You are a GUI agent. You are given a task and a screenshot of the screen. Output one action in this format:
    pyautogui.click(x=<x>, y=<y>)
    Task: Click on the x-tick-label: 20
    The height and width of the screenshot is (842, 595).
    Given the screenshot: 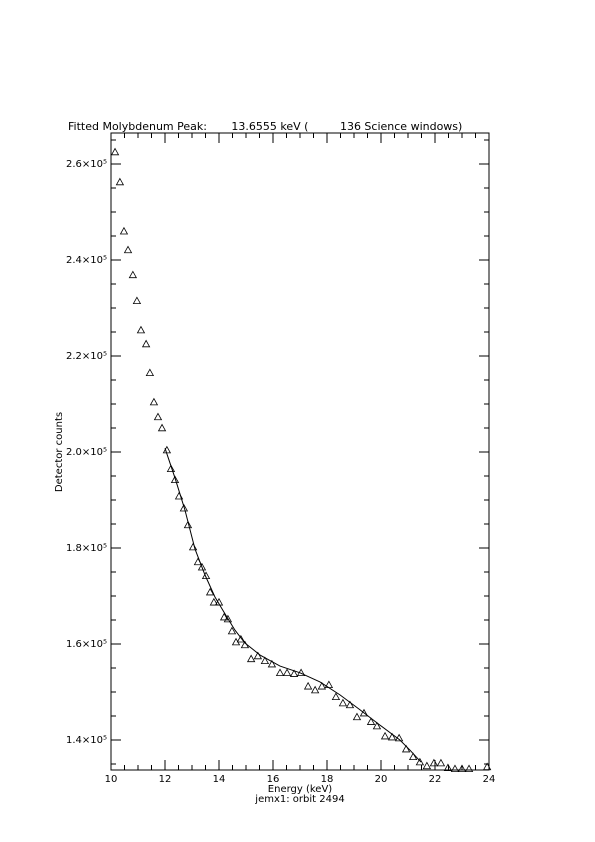 What is the action you would take?
    pyautogui.click(x=381, y=779)
    